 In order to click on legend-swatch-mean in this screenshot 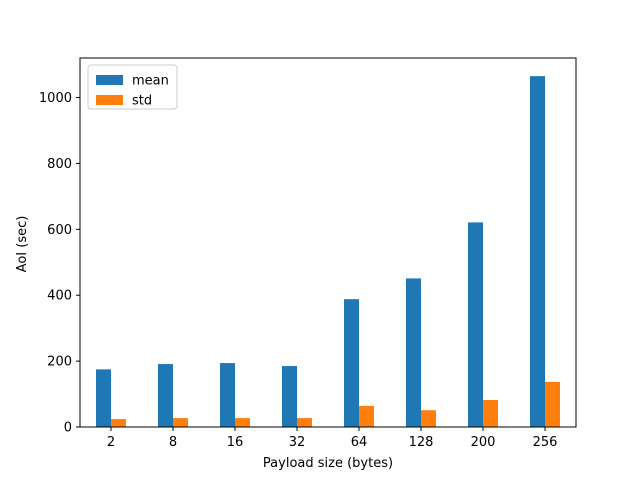, I will do `click(109, 80)`.